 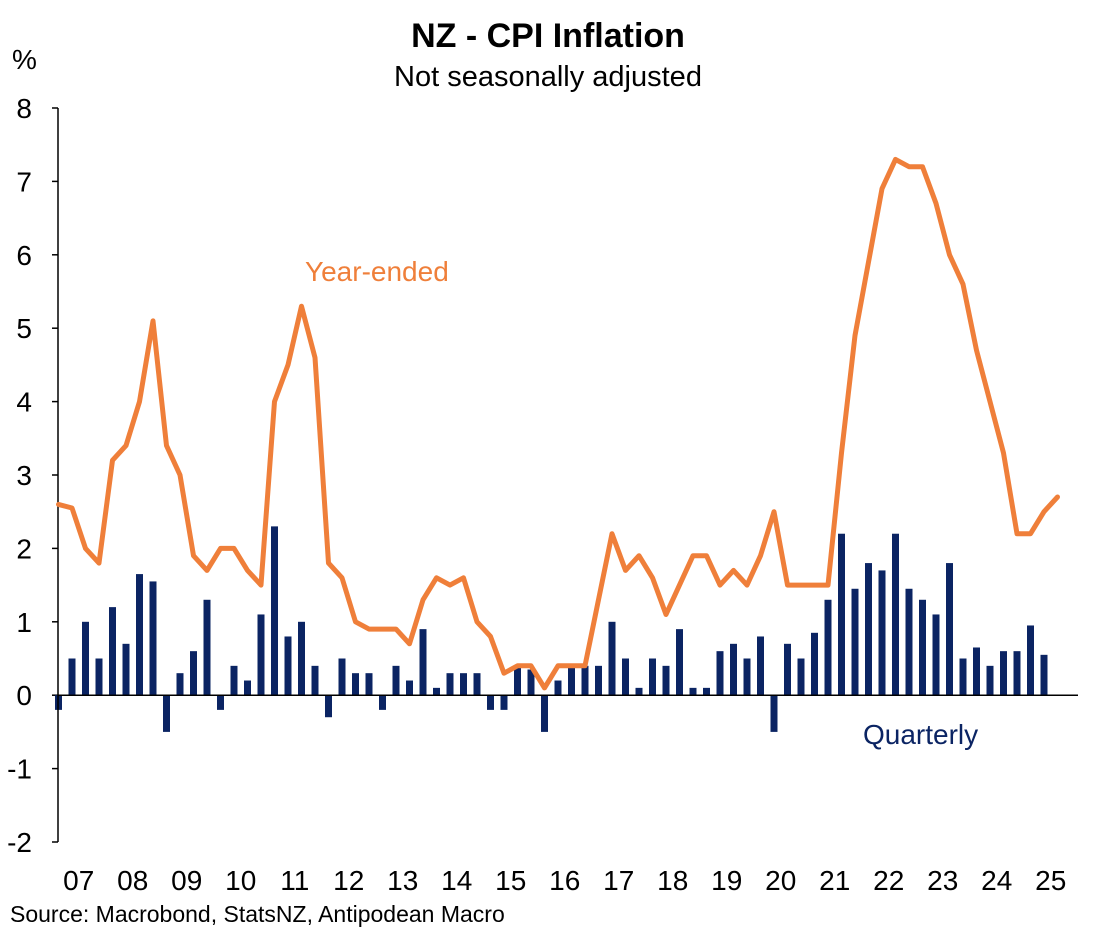 I want to click on x-tick-label: 11, so click(x=294, y=880).